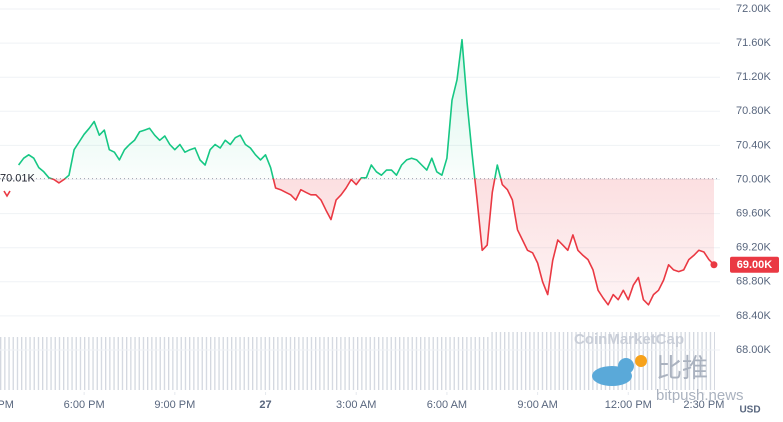  Describe the element at coordinates (84, 405) in the screenshot. I see `x-tick-label: 6:00 PM` at that location.